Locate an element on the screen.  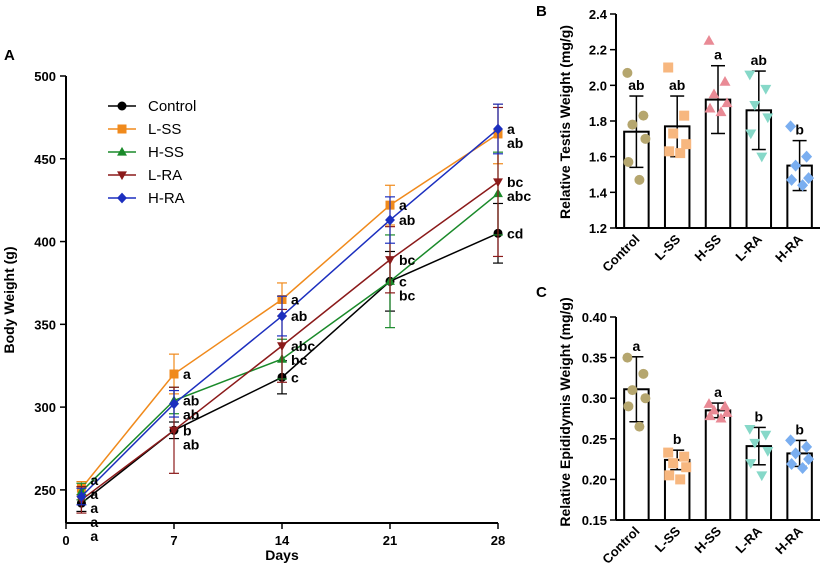
panel-a-legend: Control L-SS H-SS L-RA H-RA is located at coordinates (152, 152).